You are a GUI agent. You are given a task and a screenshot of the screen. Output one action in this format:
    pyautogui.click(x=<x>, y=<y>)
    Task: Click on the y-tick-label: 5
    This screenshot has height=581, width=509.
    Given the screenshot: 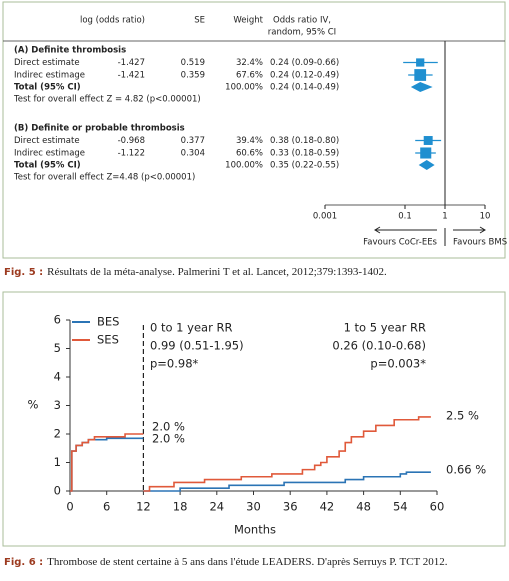 What is the action you would take?
    pyautogui.click(x=57, y=348)
    